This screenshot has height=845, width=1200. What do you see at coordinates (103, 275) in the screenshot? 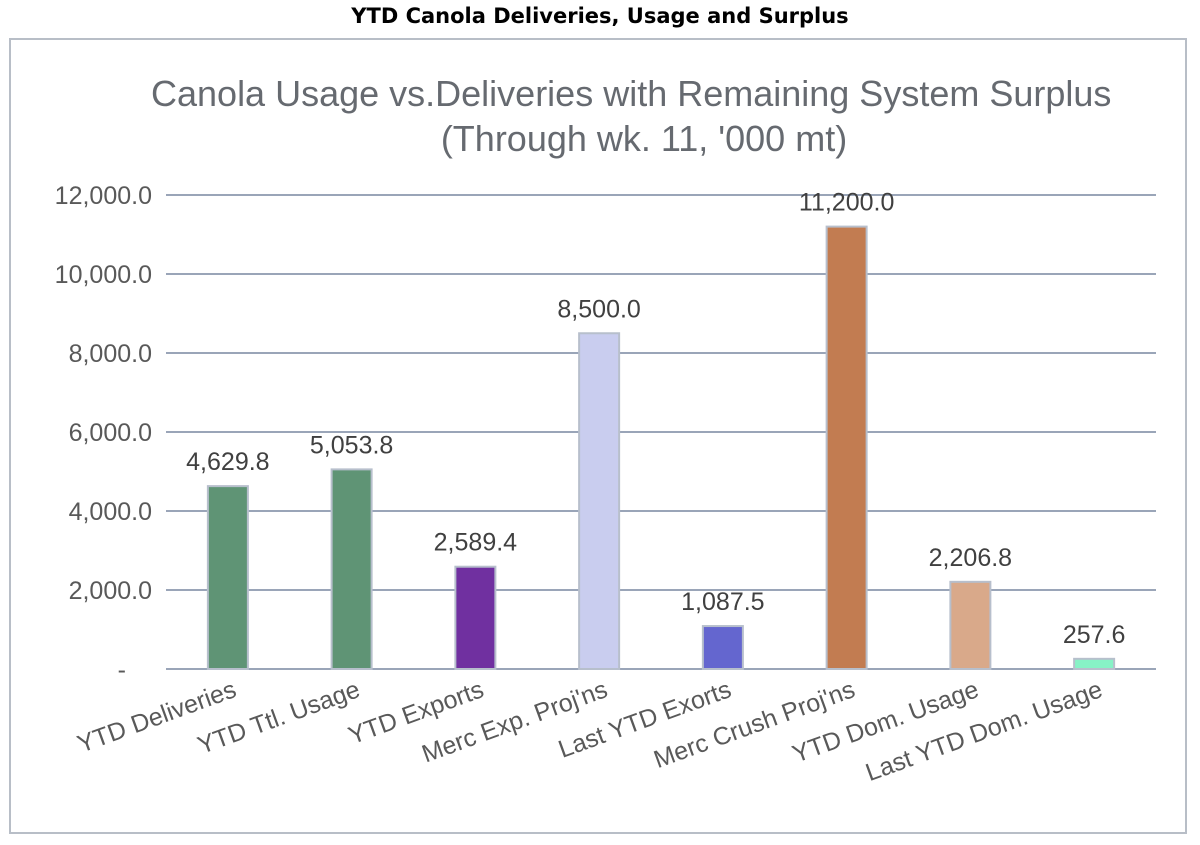
I see `y-tick-label: 10,000.0` at bounding box center [103, 275].